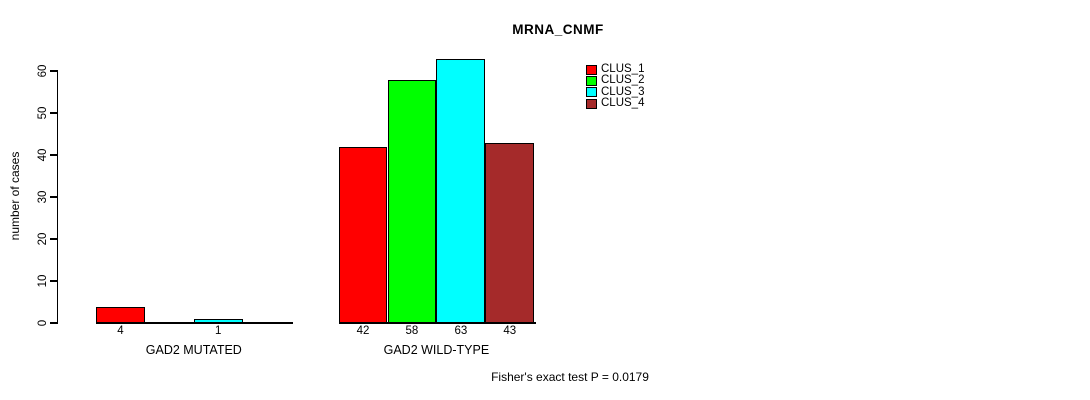 The width and height of the screenshot is (1090, 400). I want to click on y-axis-line, so click(57, 197).